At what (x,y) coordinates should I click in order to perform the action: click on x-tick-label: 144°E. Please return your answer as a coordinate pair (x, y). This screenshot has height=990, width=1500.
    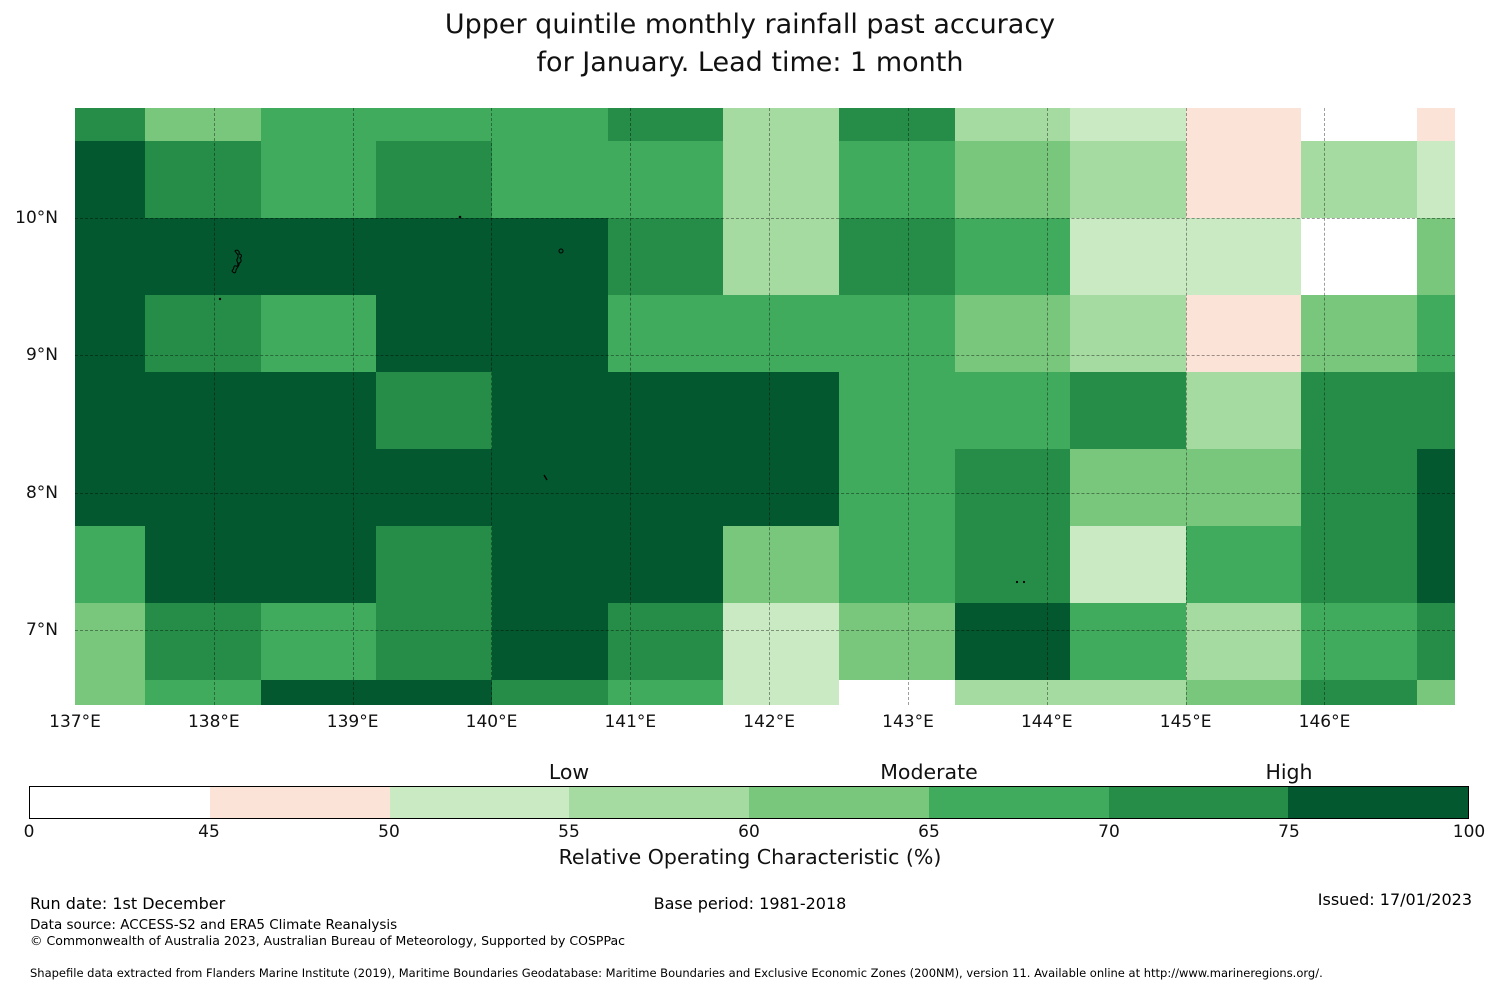
    Looking at the image, I should click on (1046, 722).